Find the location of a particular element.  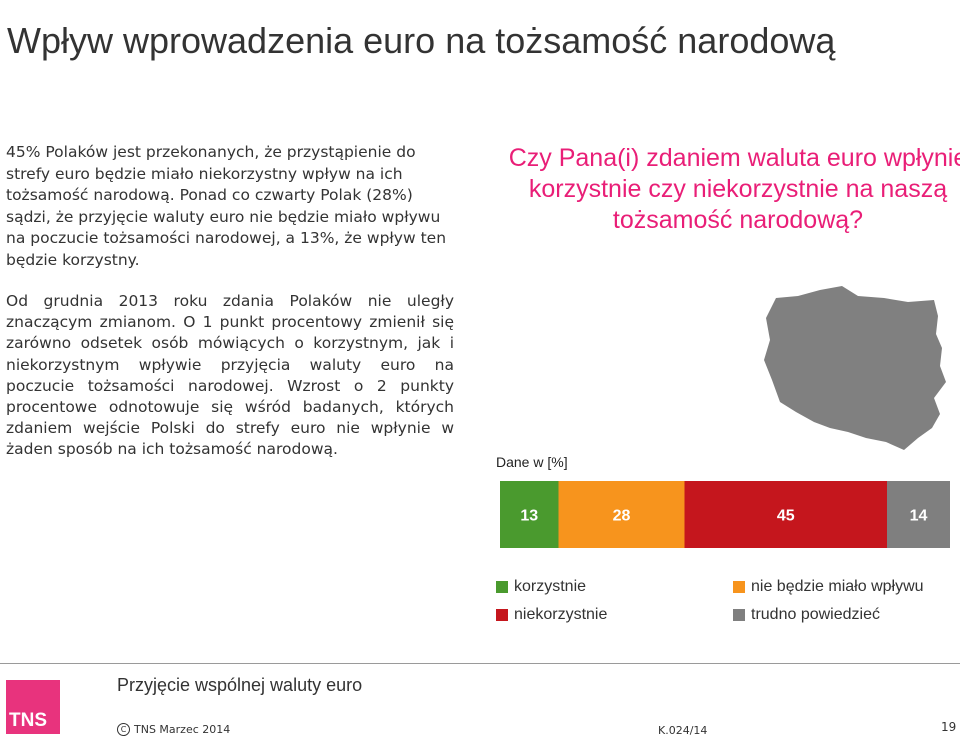

page-number: 19 is located at coordinates (949, 727).